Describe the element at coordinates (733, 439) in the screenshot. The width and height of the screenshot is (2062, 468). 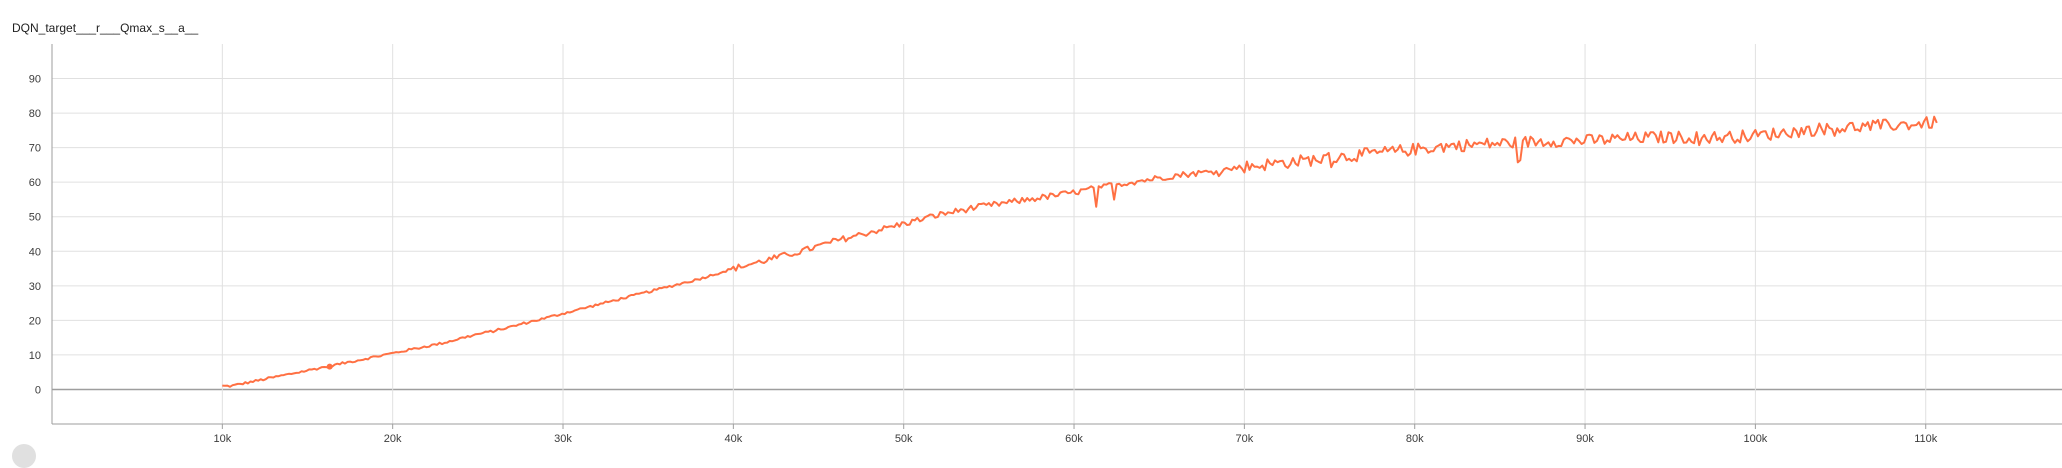
I see `x-tick-label: 40k` at that location.